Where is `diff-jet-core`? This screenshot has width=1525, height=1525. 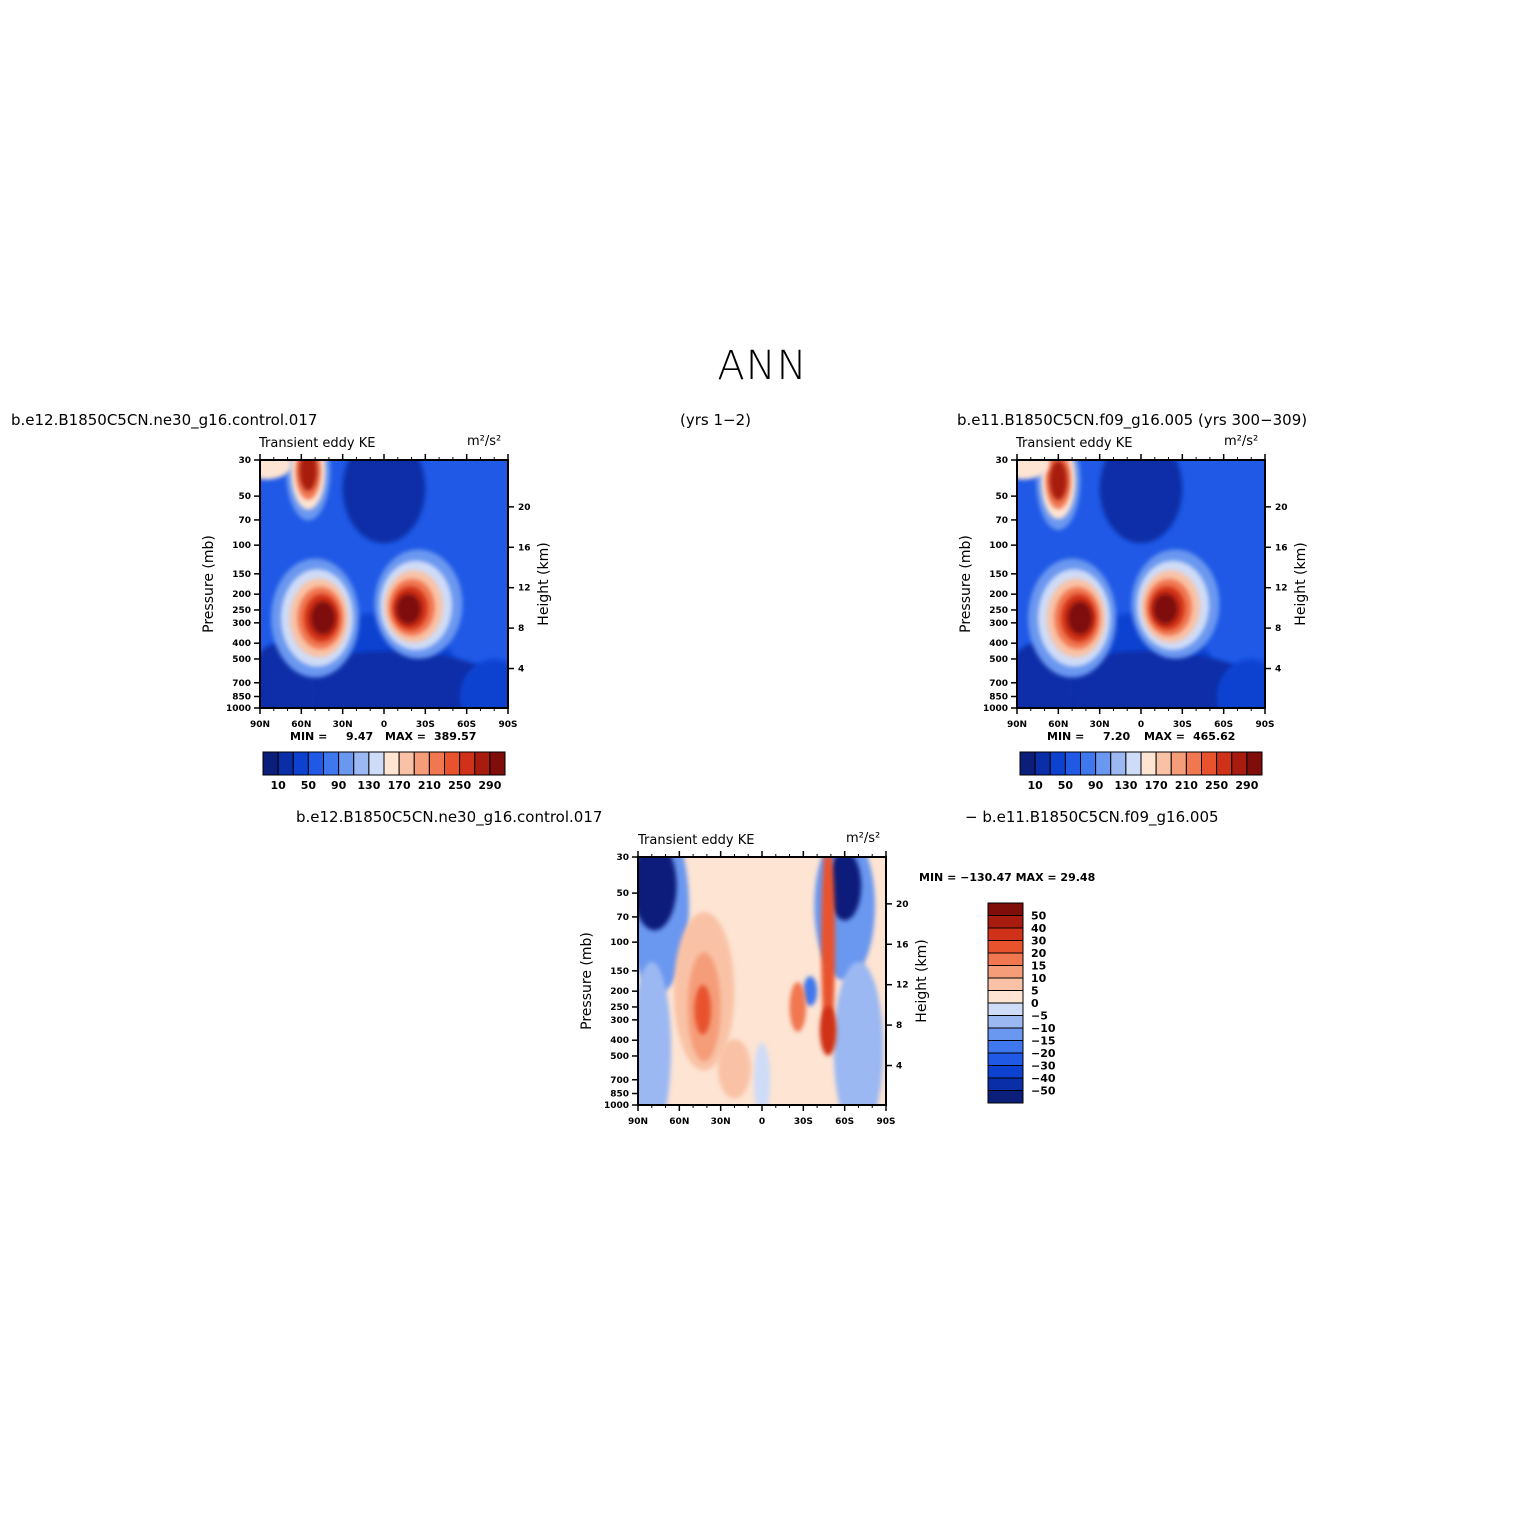
diff-jet-core is located at coordinates (828, 1030).